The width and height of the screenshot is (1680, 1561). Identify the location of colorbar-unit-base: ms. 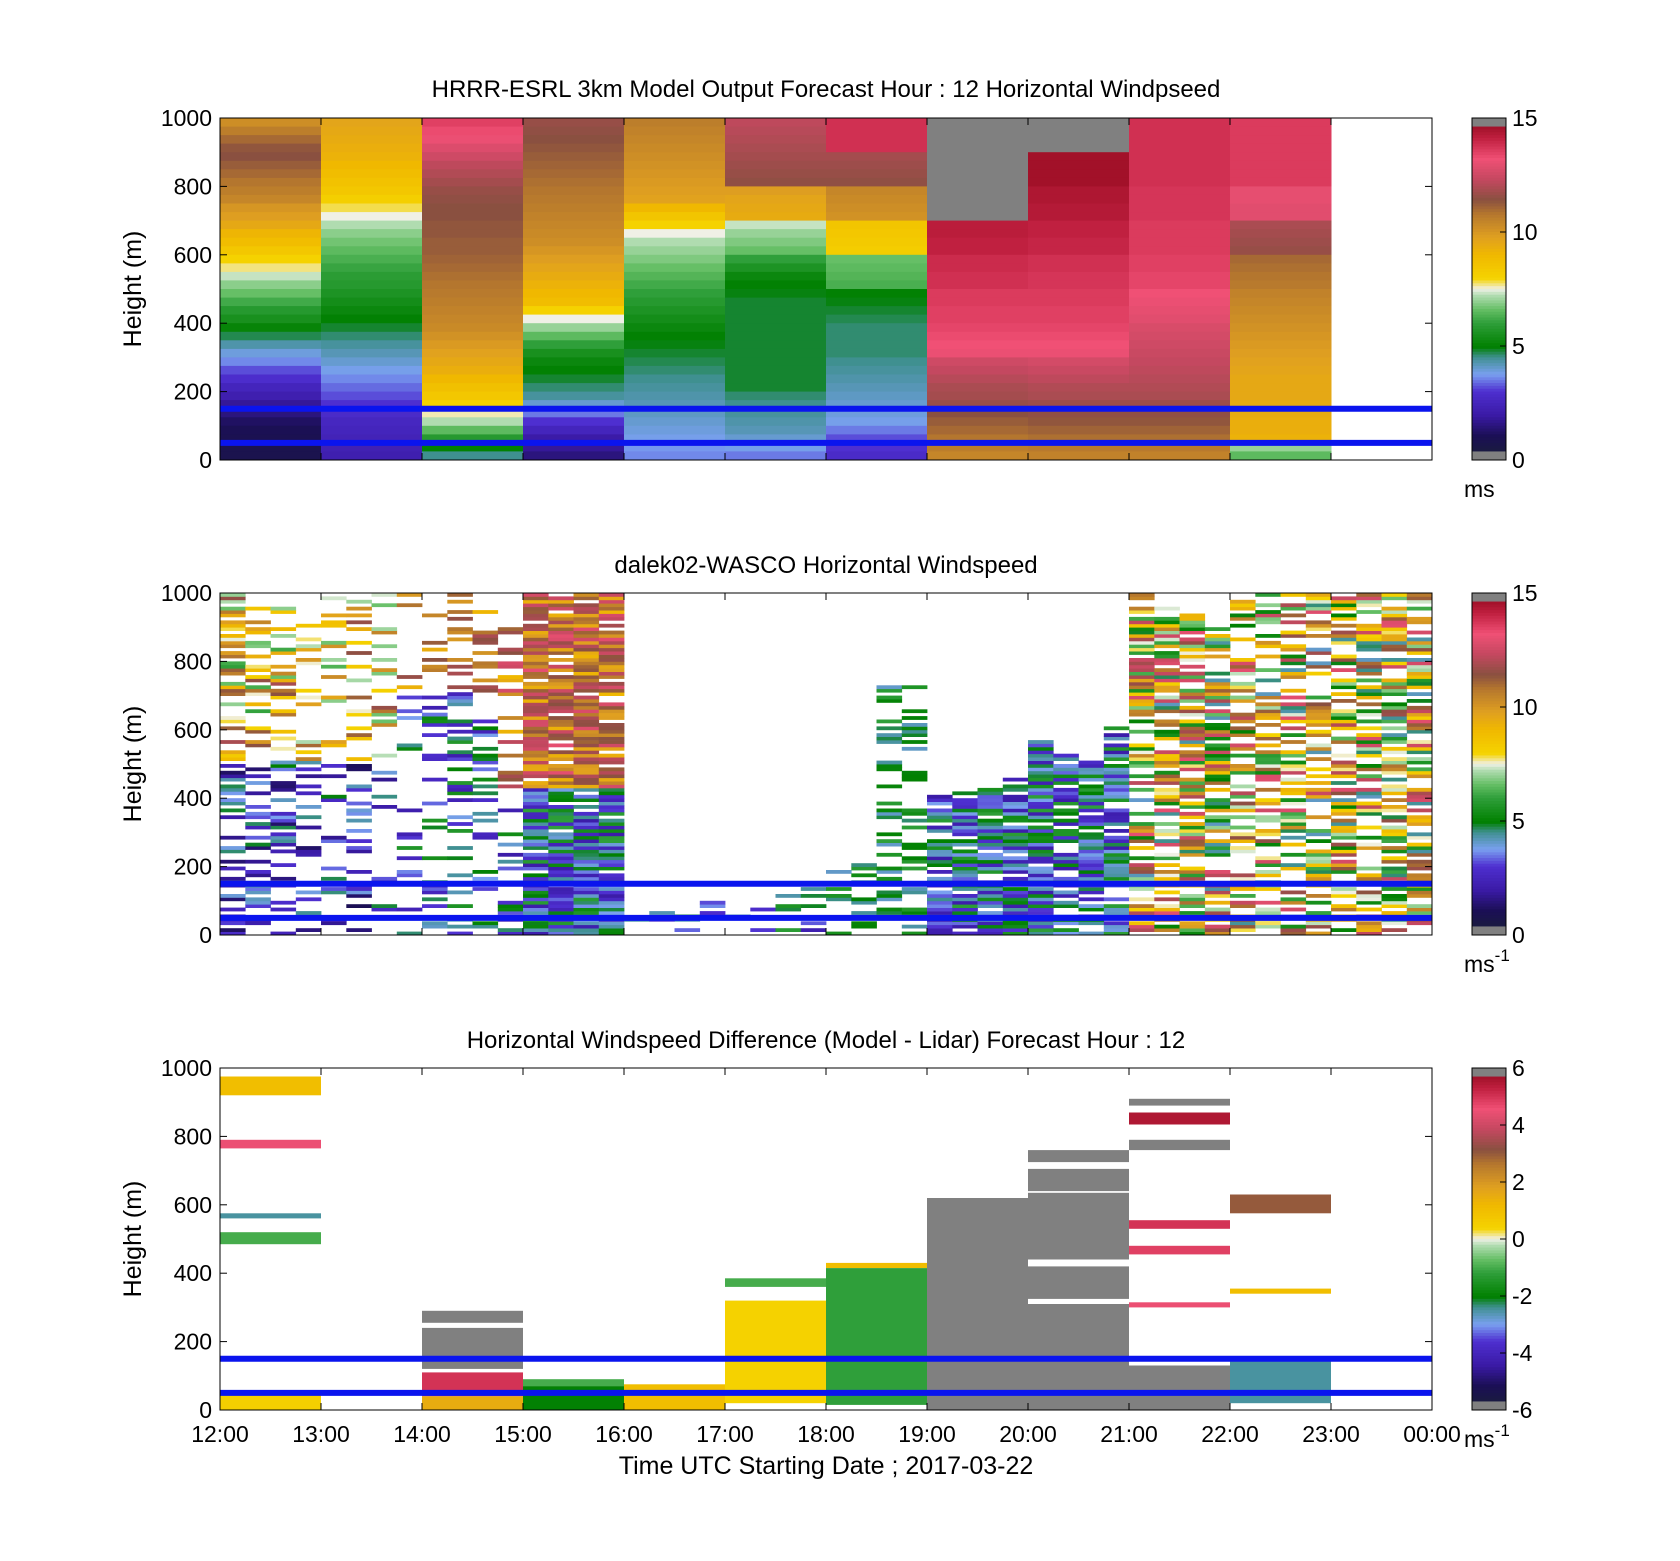
(1479, 964).